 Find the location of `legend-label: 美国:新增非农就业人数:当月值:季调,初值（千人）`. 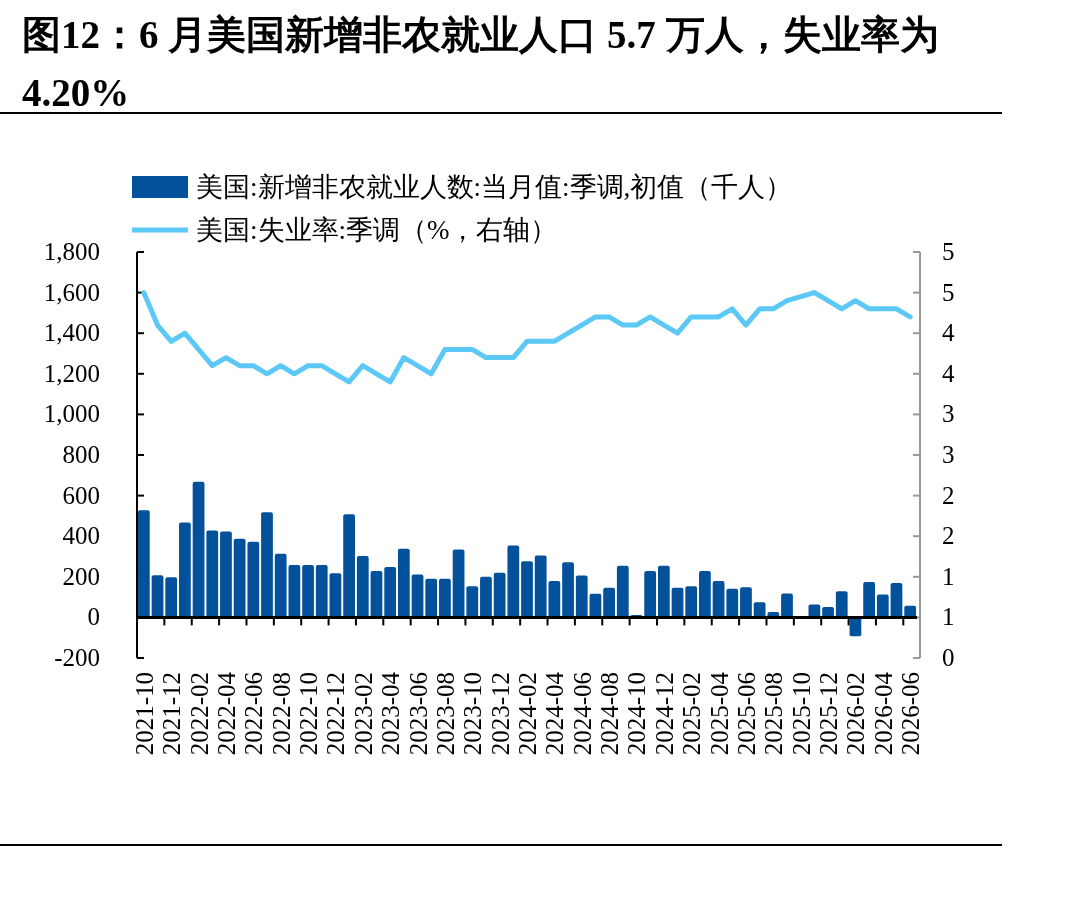

legend-label: 美国:新增非农就业人数:当月值:季调,初值（千人） is located at coordinates (494, 187).